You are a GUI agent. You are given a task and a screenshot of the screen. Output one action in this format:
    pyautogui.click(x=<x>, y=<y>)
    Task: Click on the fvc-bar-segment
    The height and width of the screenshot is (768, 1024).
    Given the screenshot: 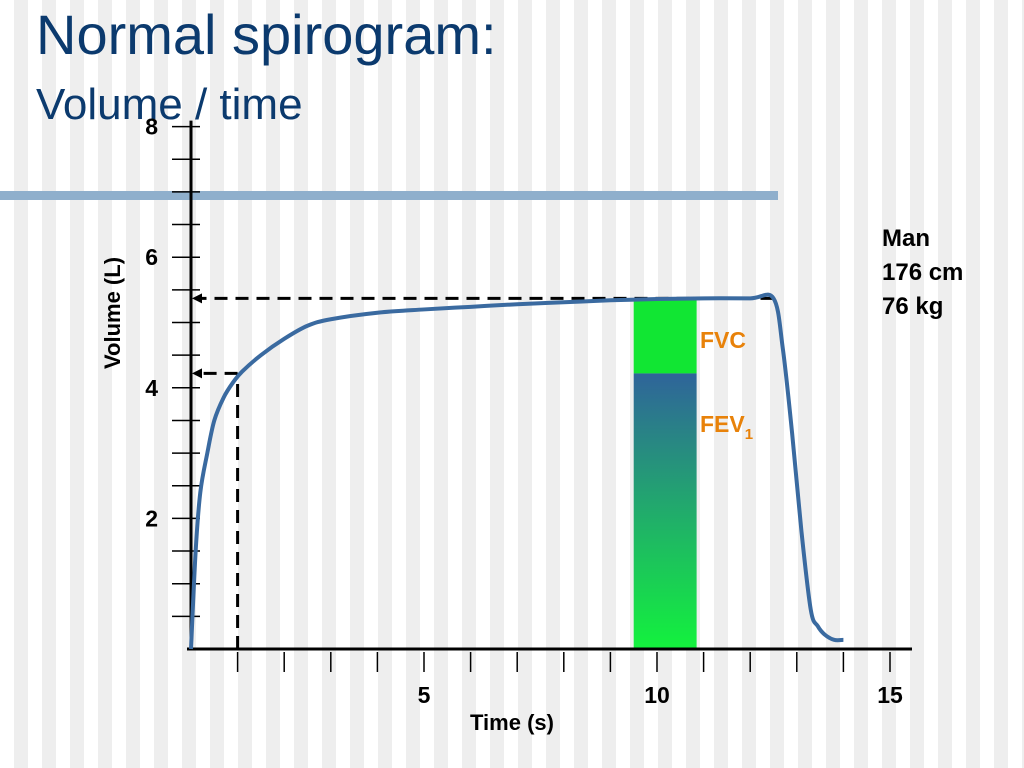 What is the action you would take?
    pyautogui.click(x=665, y=336)
    